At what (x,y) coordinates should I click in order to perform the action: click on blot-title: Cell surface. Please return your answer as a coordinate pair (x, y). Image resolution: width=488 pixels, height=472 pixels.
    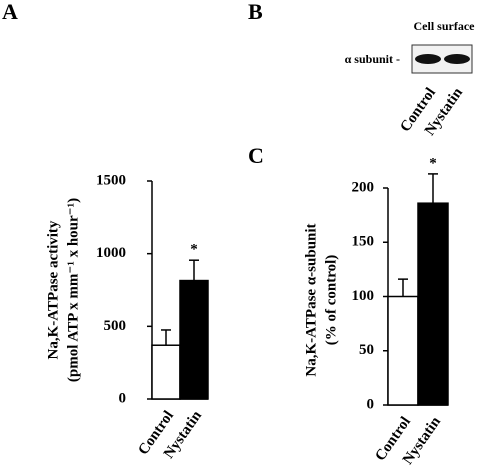
    Looking at the image, I should click on (445, 26).